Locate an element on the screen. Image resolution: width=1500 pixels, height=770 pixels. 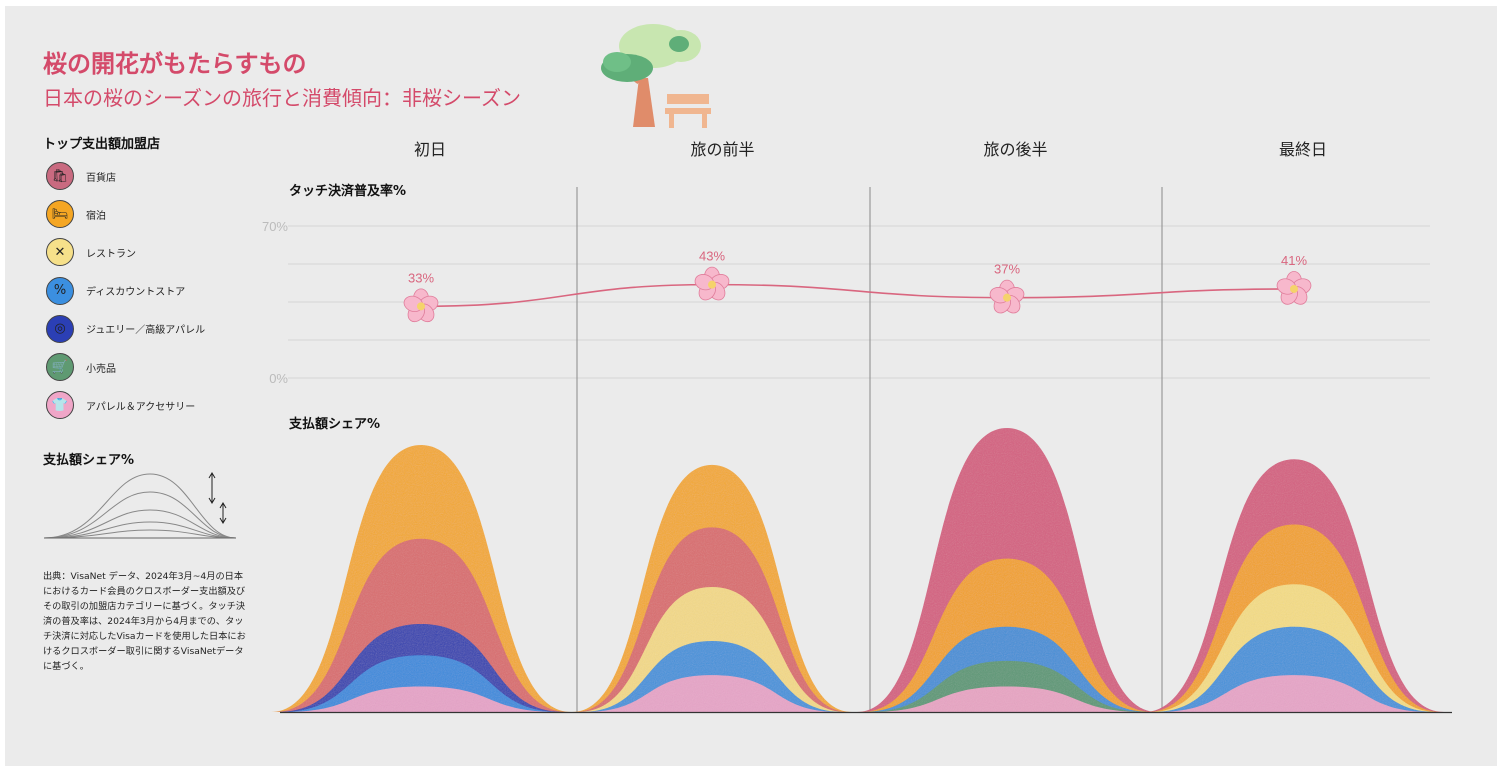
touch-payment-value-label: 37% is located at coordinates (1007, 269).